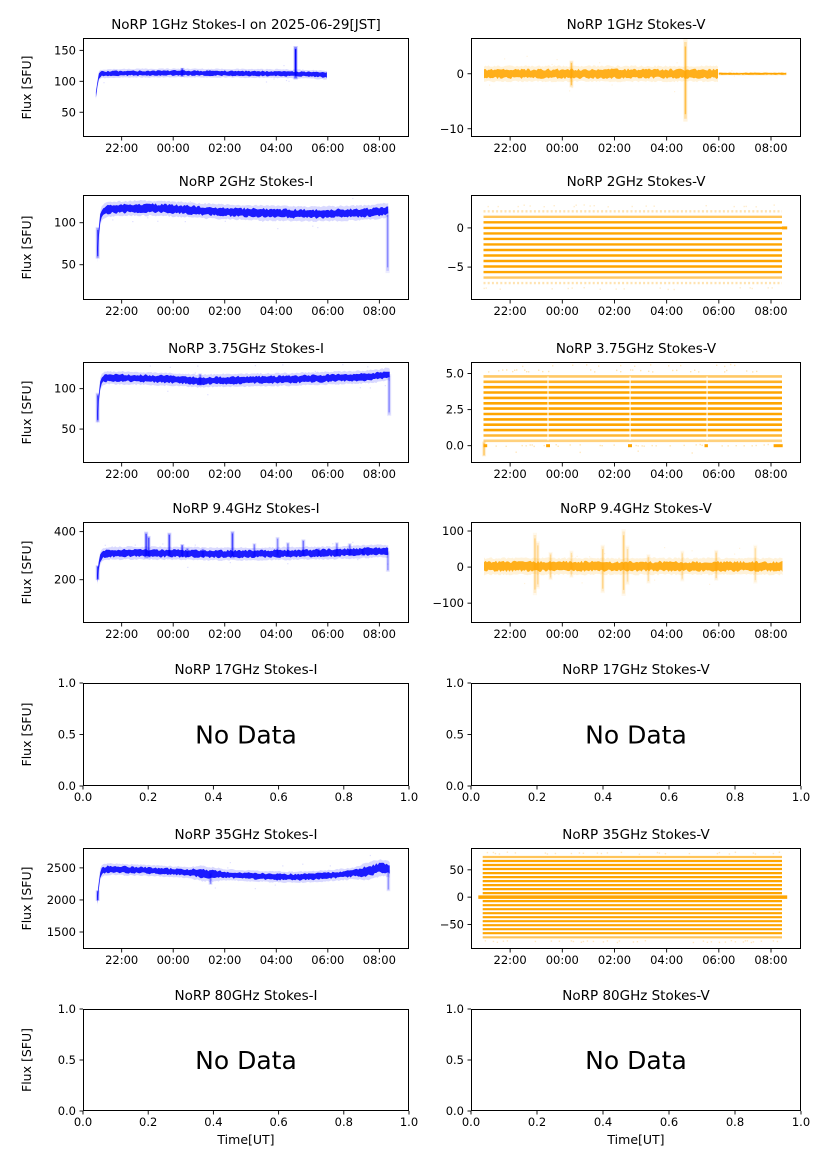  I want to click on plot-canvas: 22:00 00:00 02:00 04:00 06:00 08:00 0 −10, so click(620, 96).